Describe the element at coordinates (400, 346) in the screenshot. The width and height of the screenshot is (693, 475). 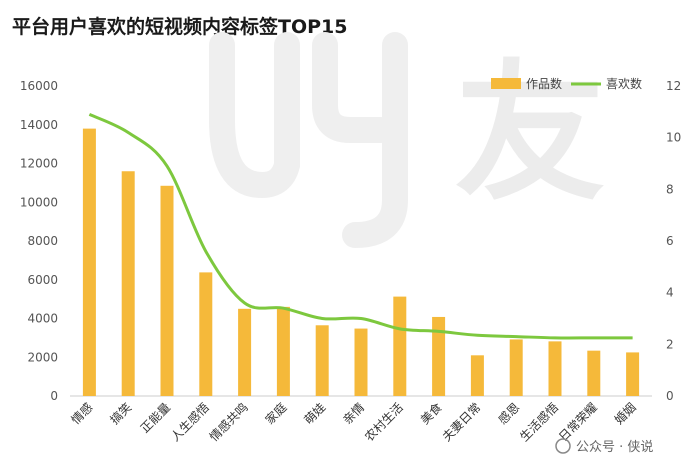
I see `bar-农村生活` at that location.